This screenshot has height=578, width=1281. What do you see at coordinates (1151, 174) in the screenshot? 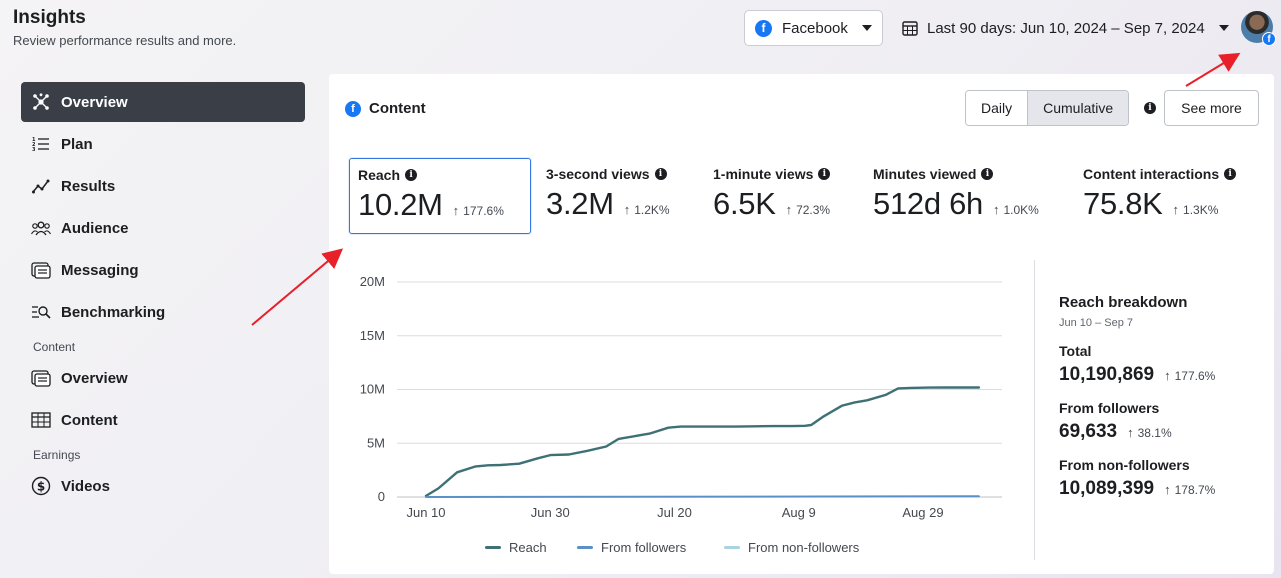
I see `metric-label: Content interactions` at bounding box center [1151, 174].